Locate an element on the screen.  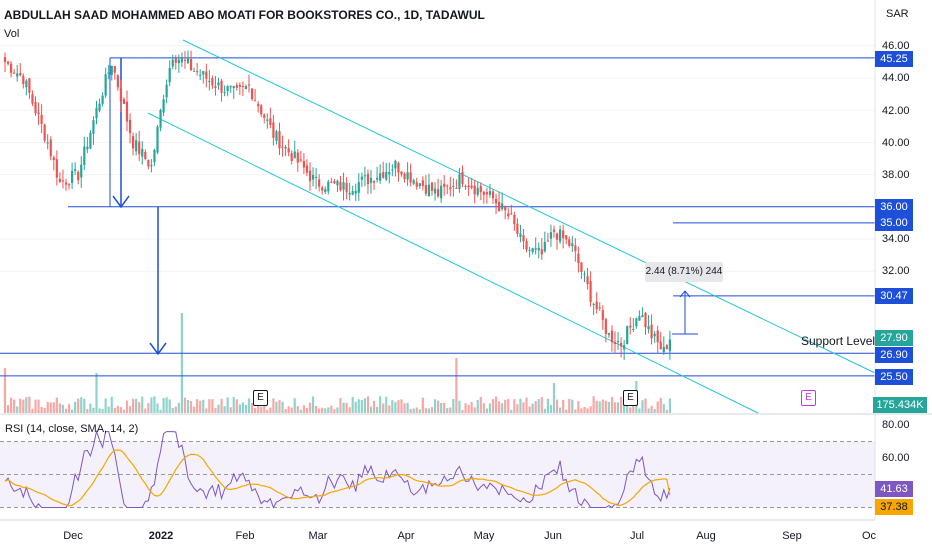
volume-tag: 175.434K is located at coordinates (900, 405).